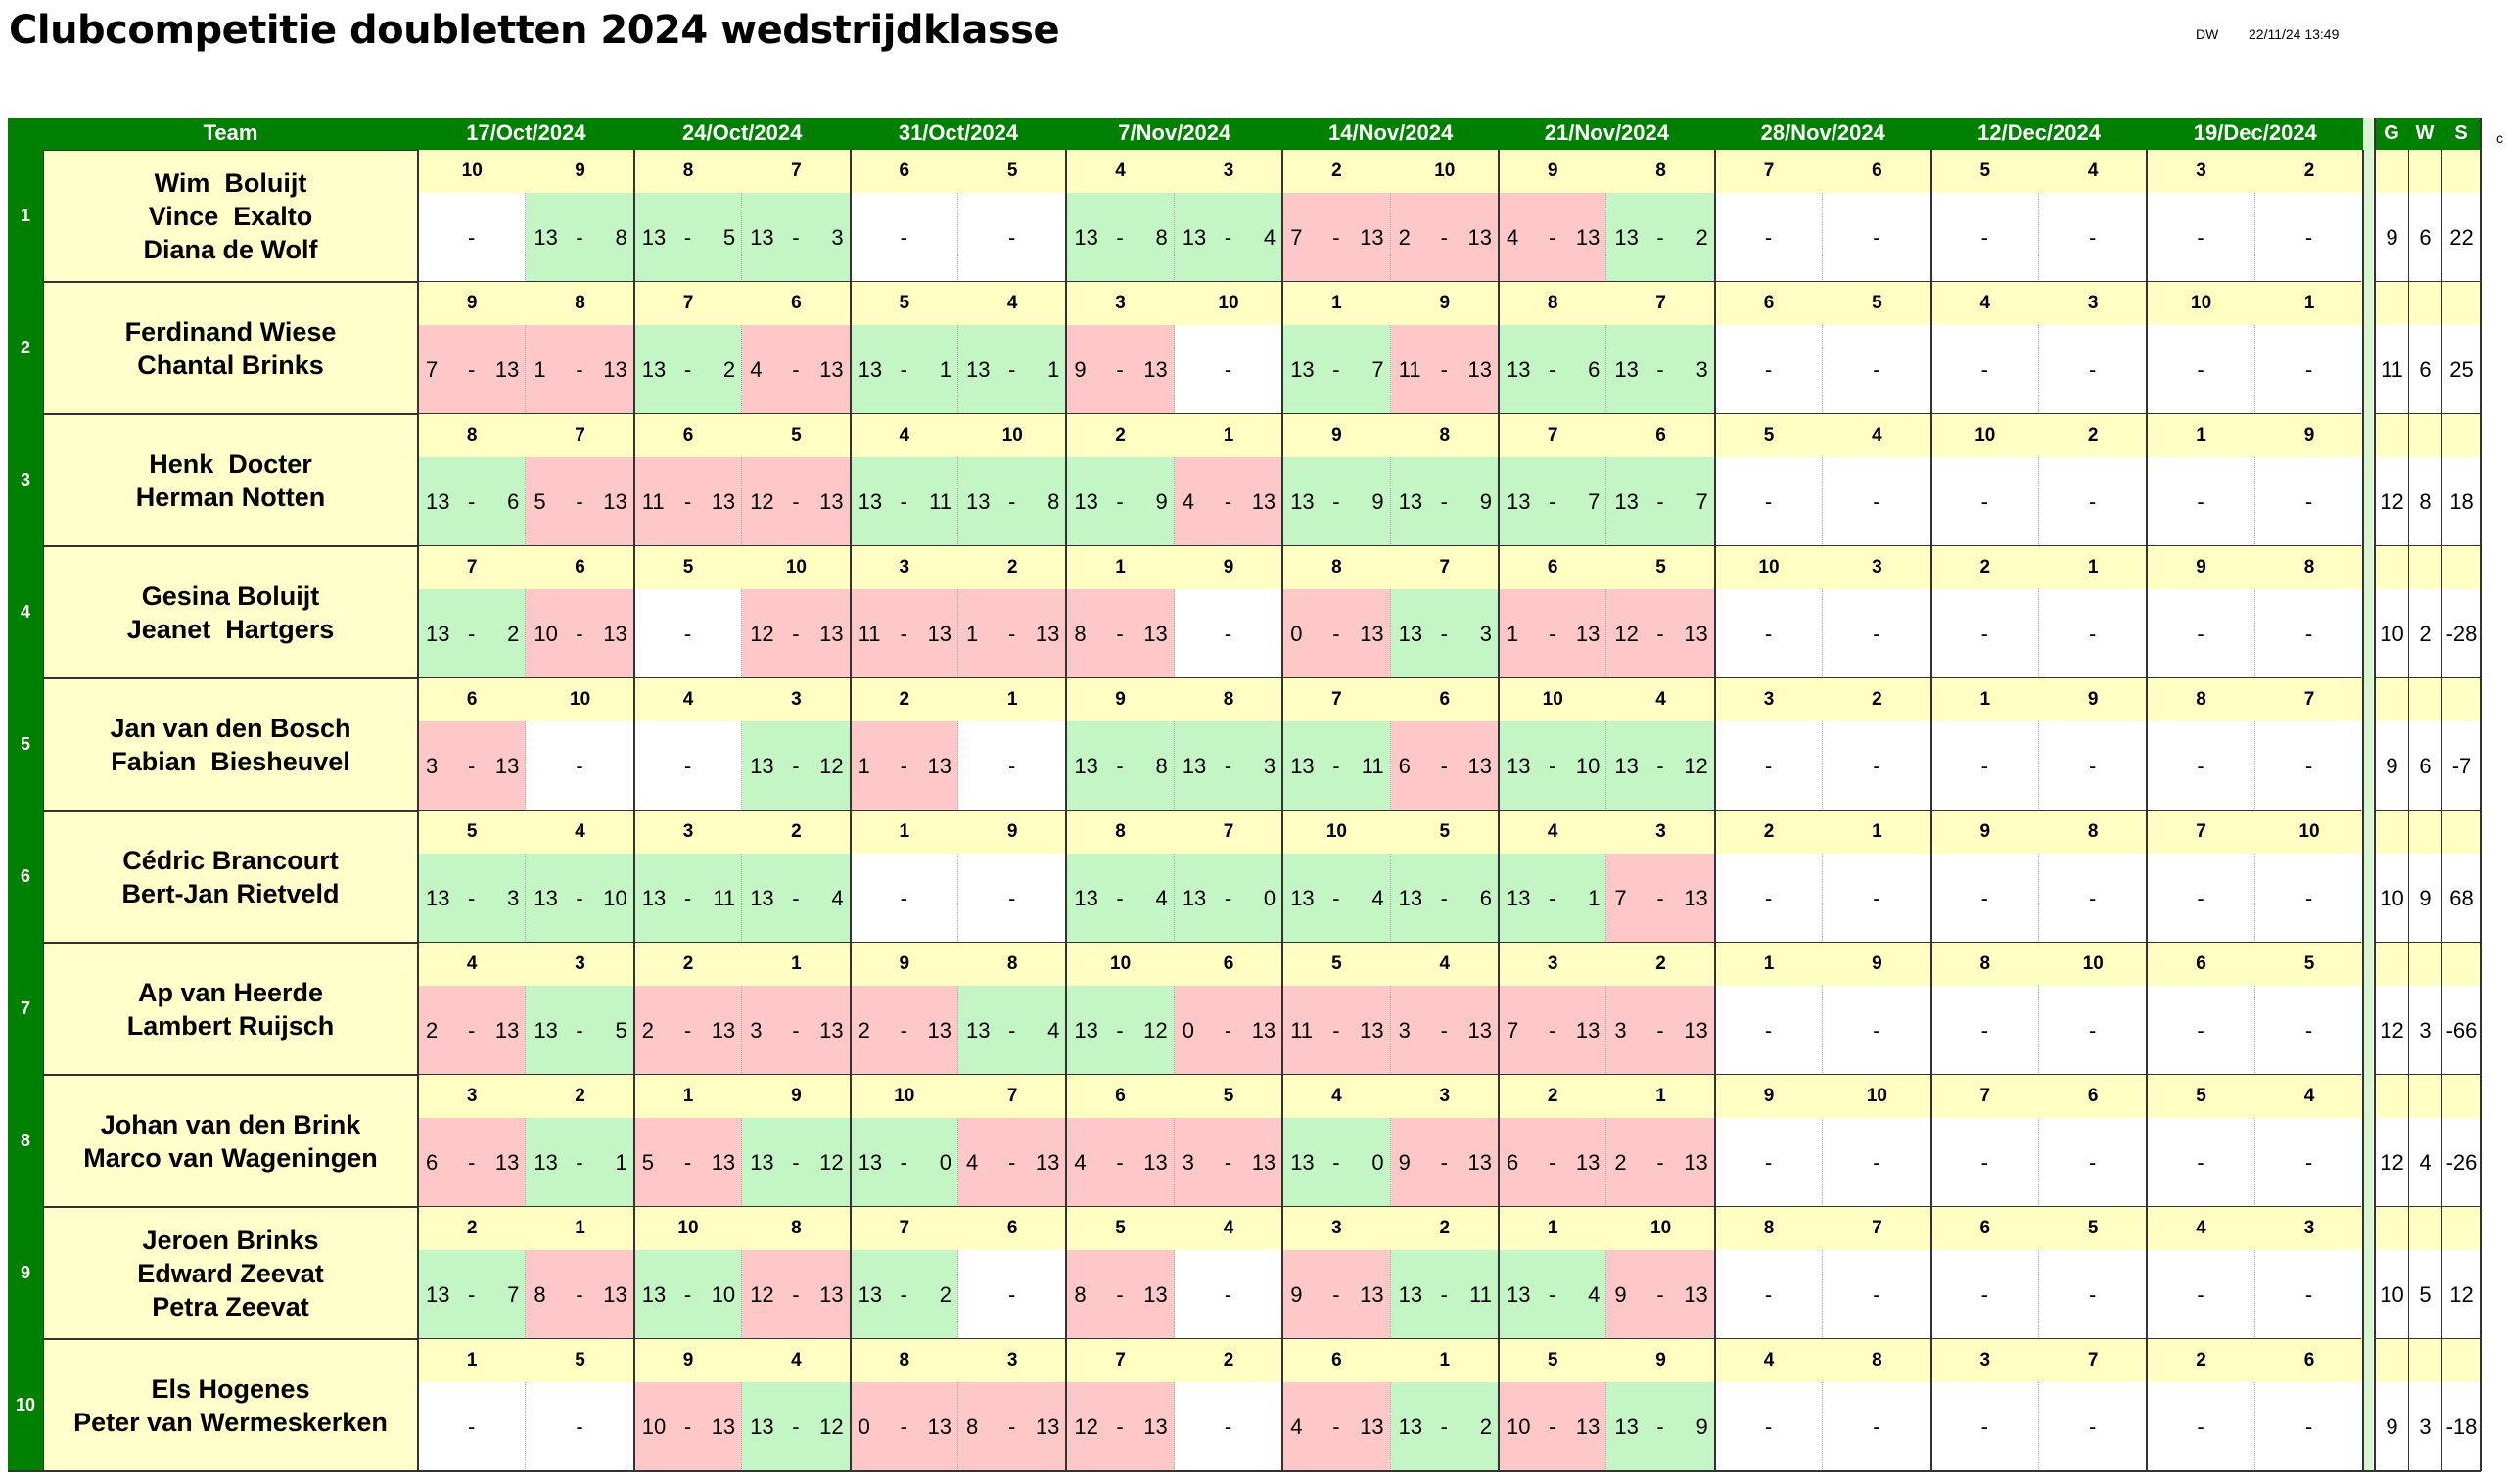 Image resolution: width=2506 pixels, height=1484 pixels. Describe the element at coordinates (2461, 766) in the screenshot. I see `stat-s: -7` at that location.